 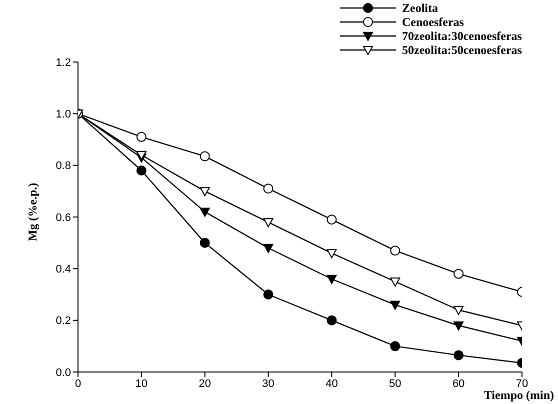 I want to click on y-tick-label: 0.0, so click(x=63, y=372).